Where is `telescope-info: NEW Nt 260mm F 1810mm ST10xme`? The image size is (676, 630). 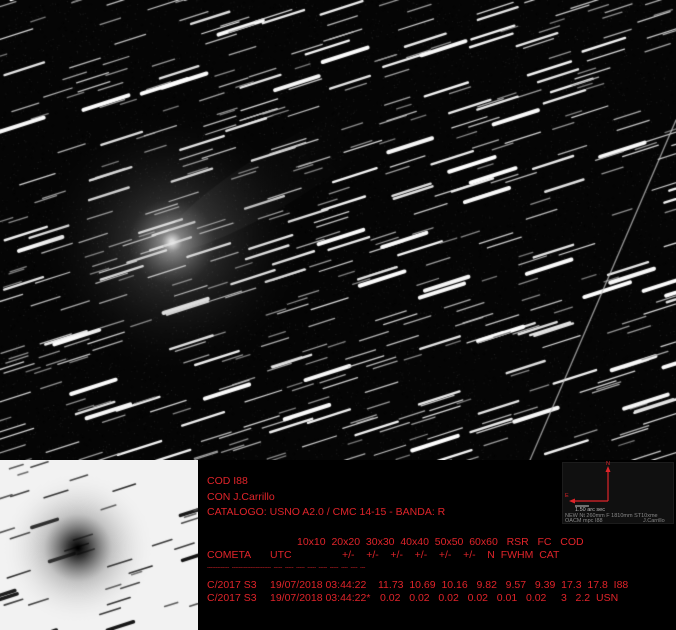 telescope-info: NEW Nt 260mm F 1810mm ST10xme is located at coordinates (611, 516).